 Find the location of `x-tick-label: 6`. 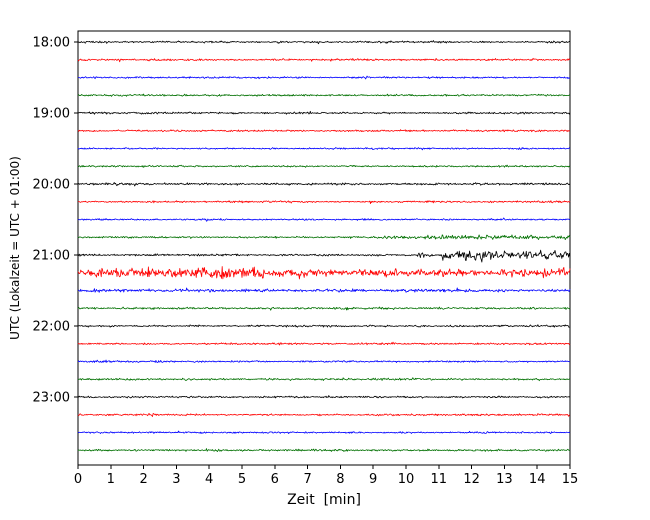

x-tick-label: 6 is located at coordinates (275, 479).